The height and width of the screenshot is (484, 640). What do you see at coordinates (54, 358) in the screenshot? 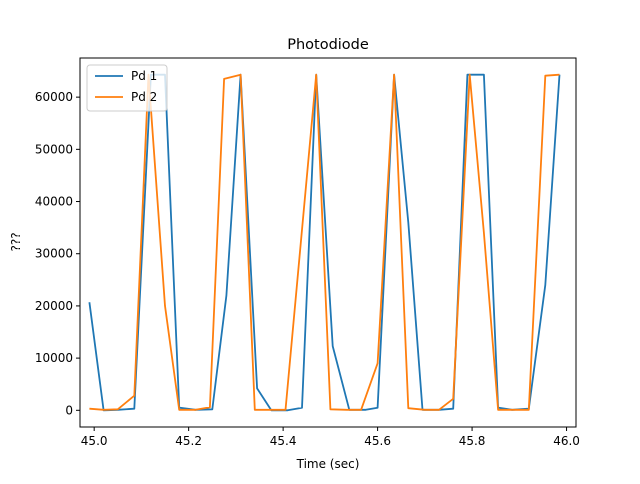
I see `y-tick-label: 10000` at bounding box center [54, 358].